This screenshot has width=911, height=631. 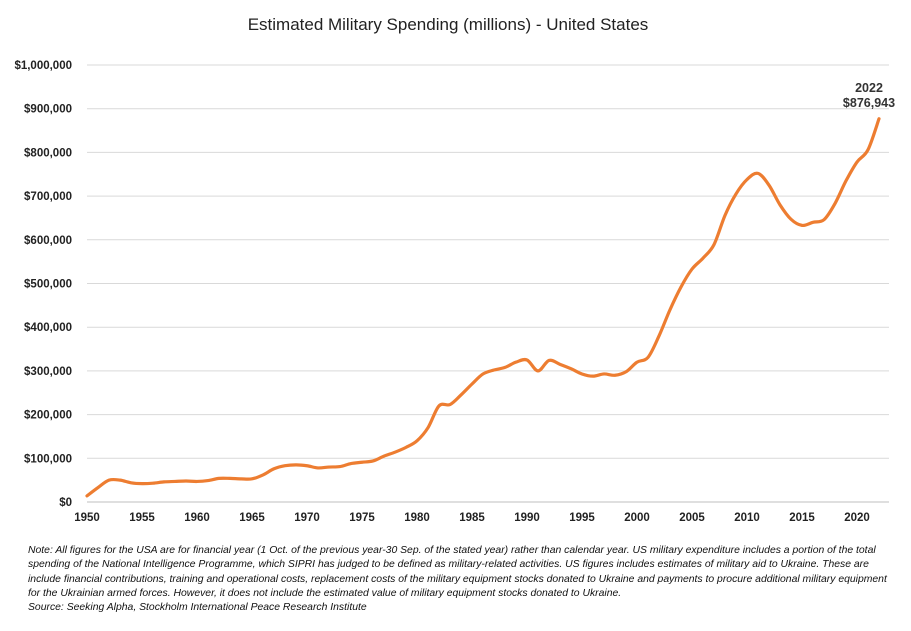 What do you see at coordinates (869, 103) in the screenshot?
I see `annotation-value: $876,943` at bounding box center [869, 103].